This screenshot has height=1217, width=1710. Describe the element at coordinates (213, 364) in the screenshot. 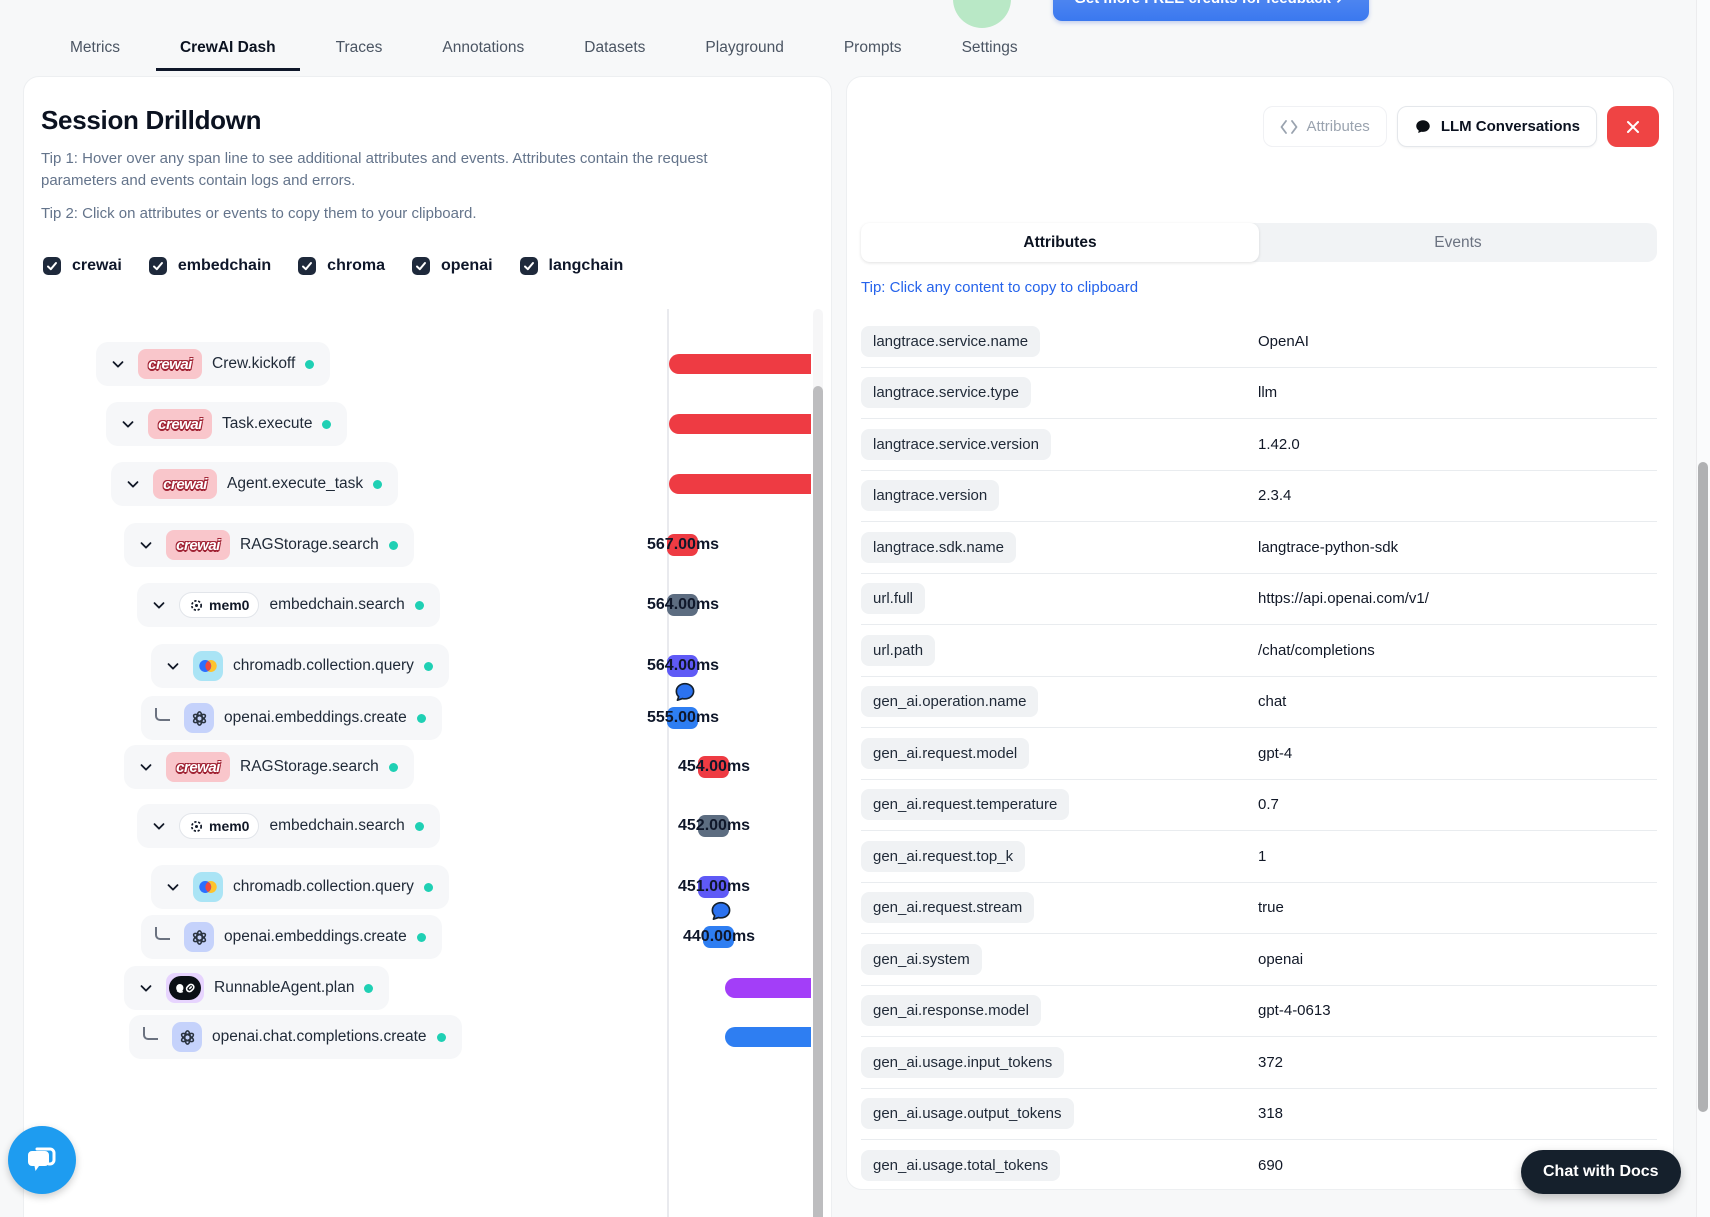

I see `span-tree-row: crewai Crew.kickoff` at that location.